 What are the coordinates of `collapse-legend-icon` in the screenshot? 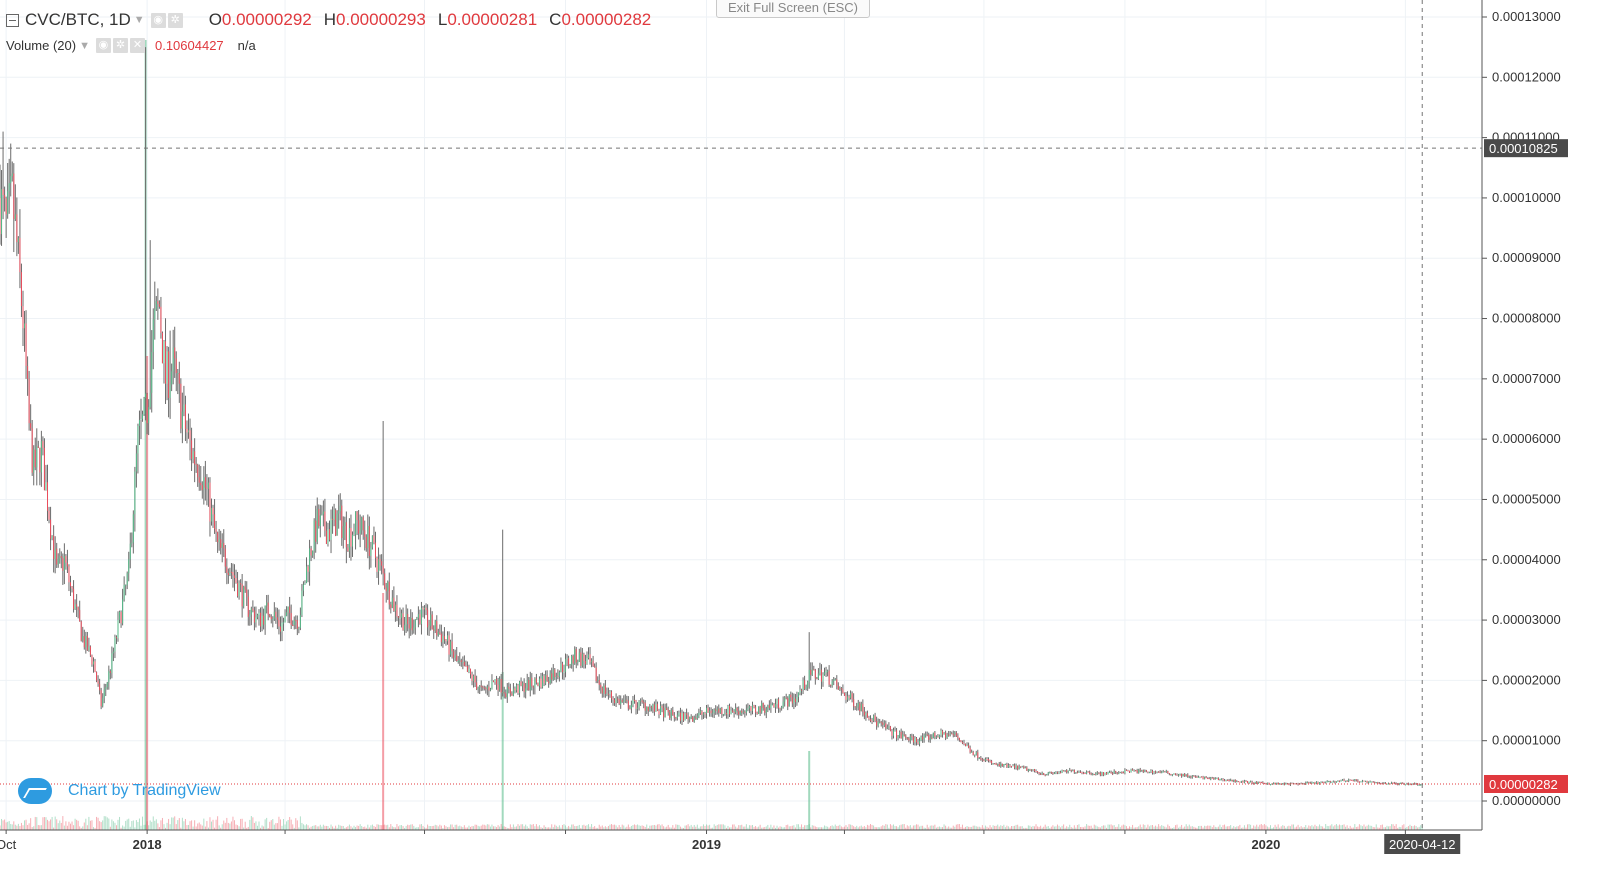 It's located at (12, 20).